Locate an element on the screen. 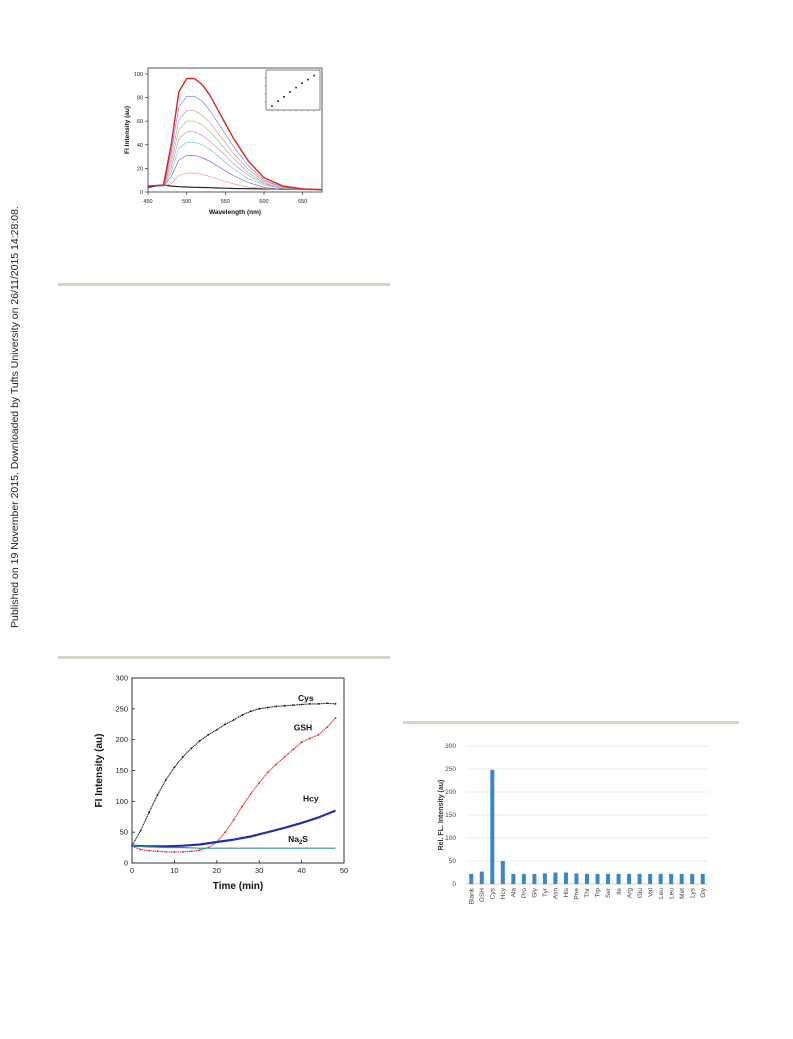 The width and height of the screenshot is (793, 1039). bar-ala is located at coordinates (513, 878).